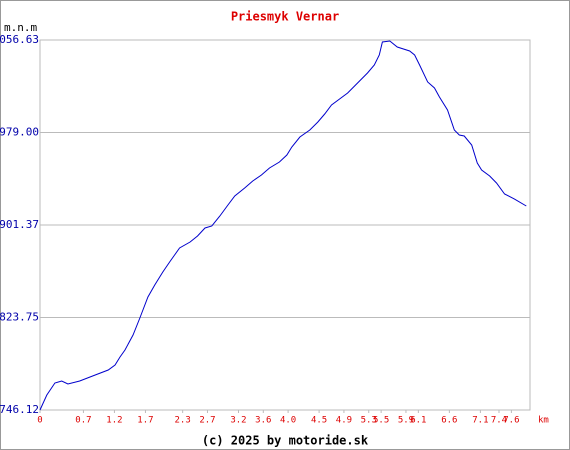 This screenshot has width=570, height=450. Describe the element at coordinates (207, 421) in the screenshot. I see `x-tick-label: 2.7` at that location.